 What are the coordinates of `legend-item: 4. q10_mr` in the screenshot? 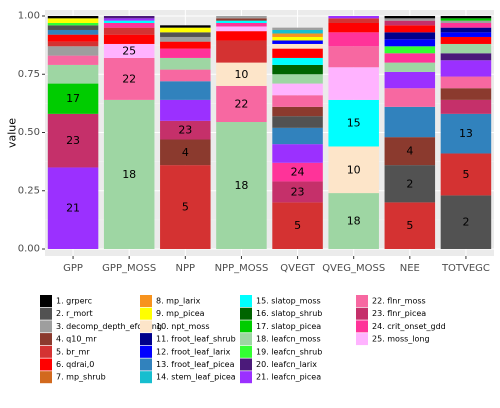 It's located at (68, 339).